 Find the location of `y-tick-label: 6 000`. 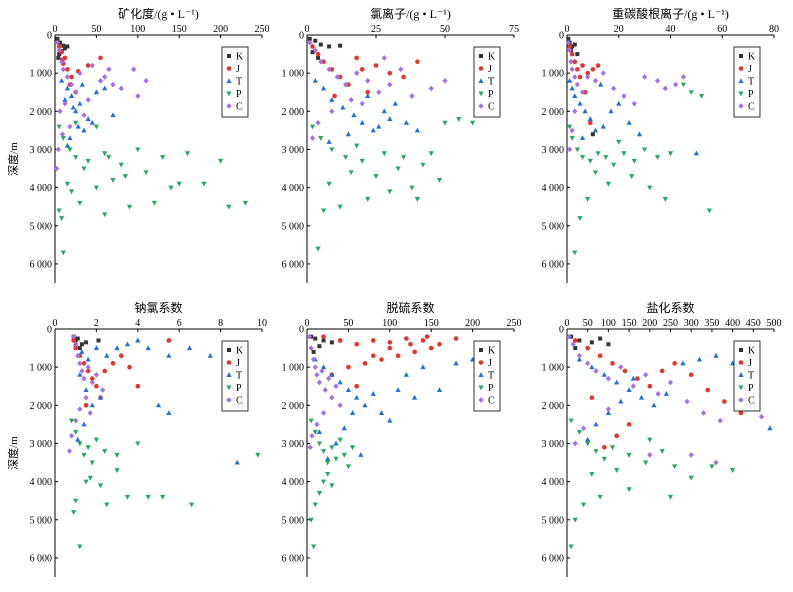

y-tick-label: 6 000 is located at coordinates (553, 264).